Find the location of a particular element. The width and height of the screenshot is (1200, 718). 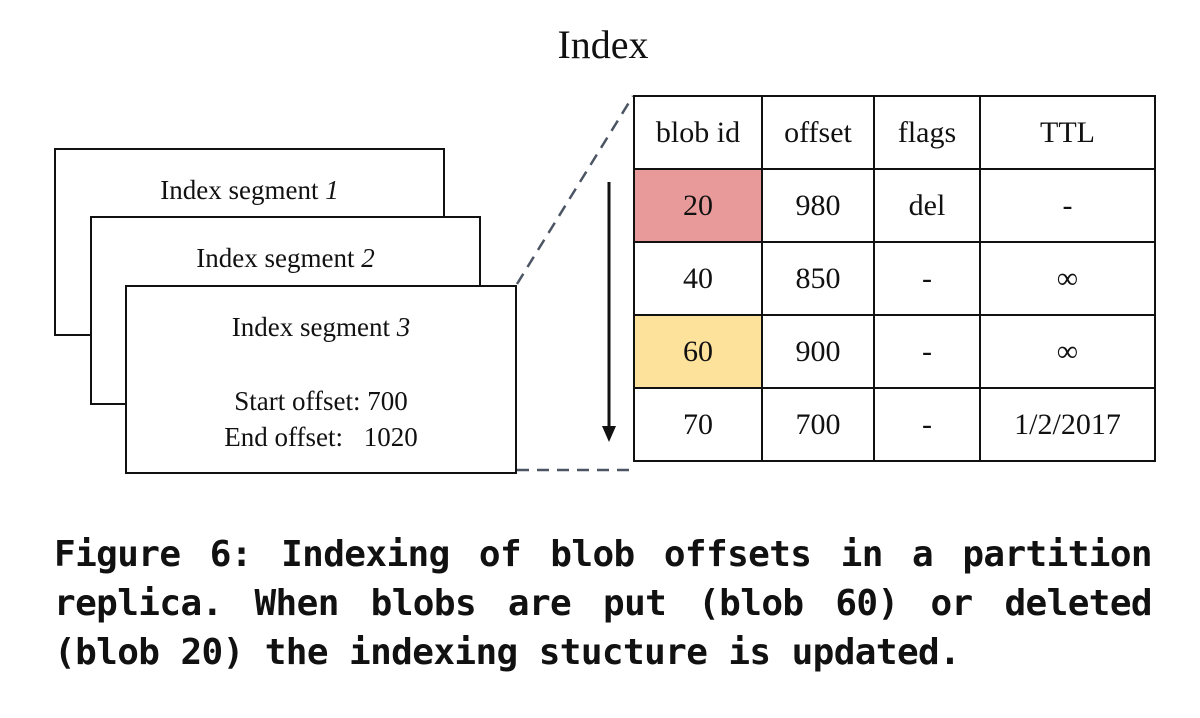

end-offset-line: End offset: 1020 is located at coordinates (321, 437).